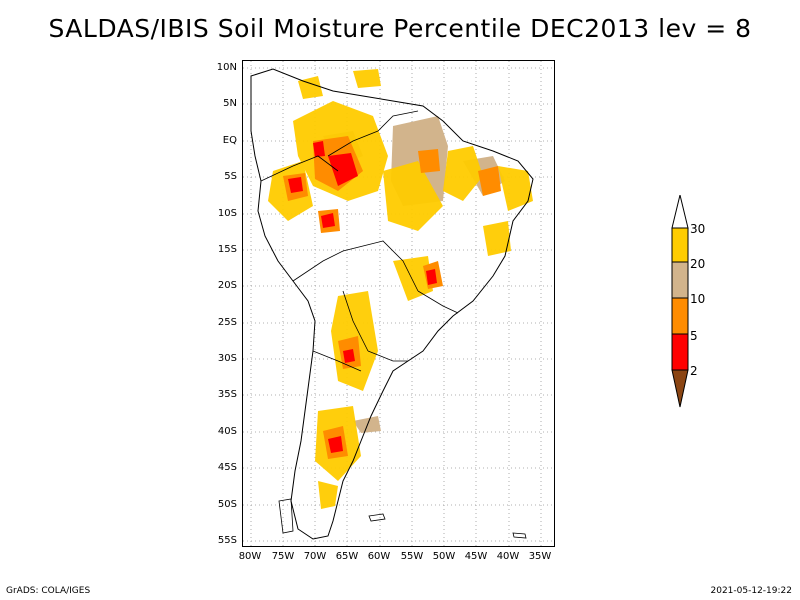 This screenshot has width=800, height=600. What do you see at coordinates (227, 249) in the screenshot?
I see `lat-tick-label: 15S` at bounding box center [227, 249].